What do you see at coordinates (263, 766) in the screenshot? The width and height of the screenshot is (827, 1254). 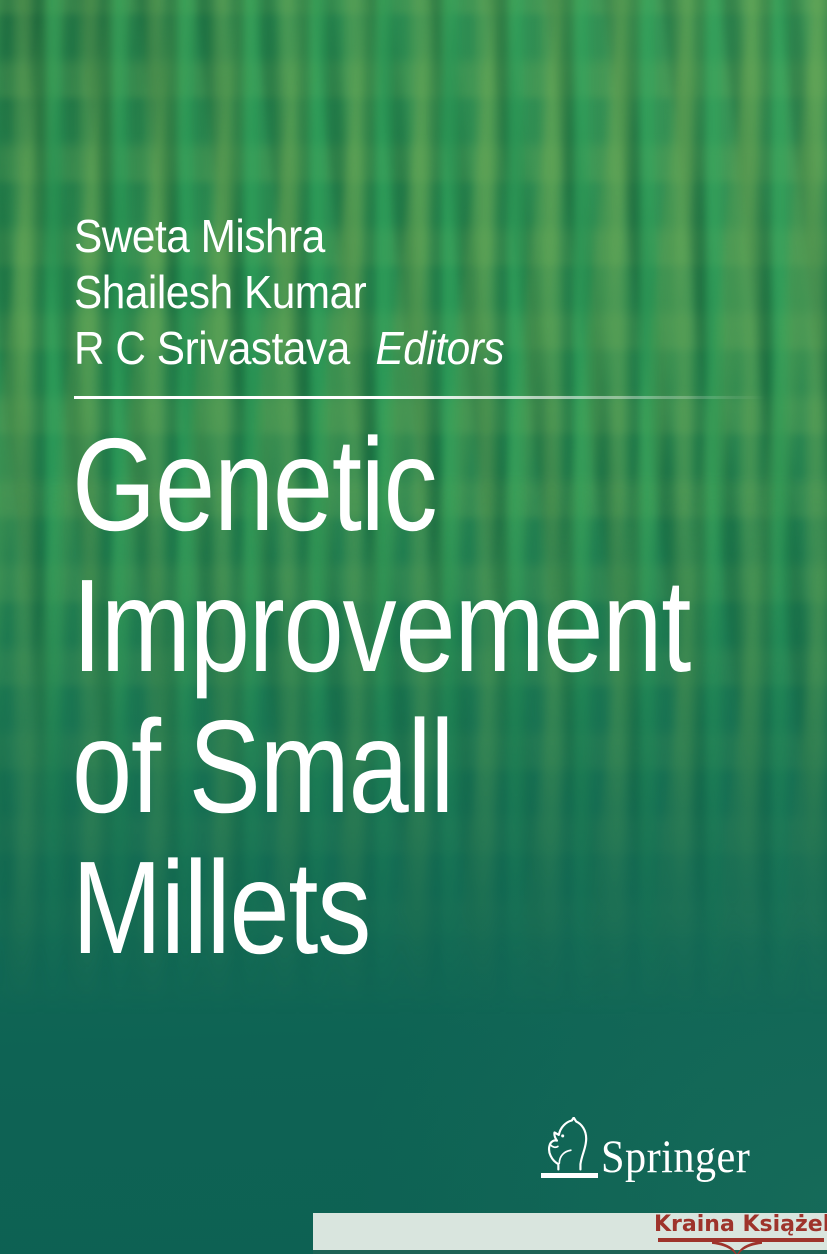 I see `title-line: of Small` at bounding box center [263, 766].